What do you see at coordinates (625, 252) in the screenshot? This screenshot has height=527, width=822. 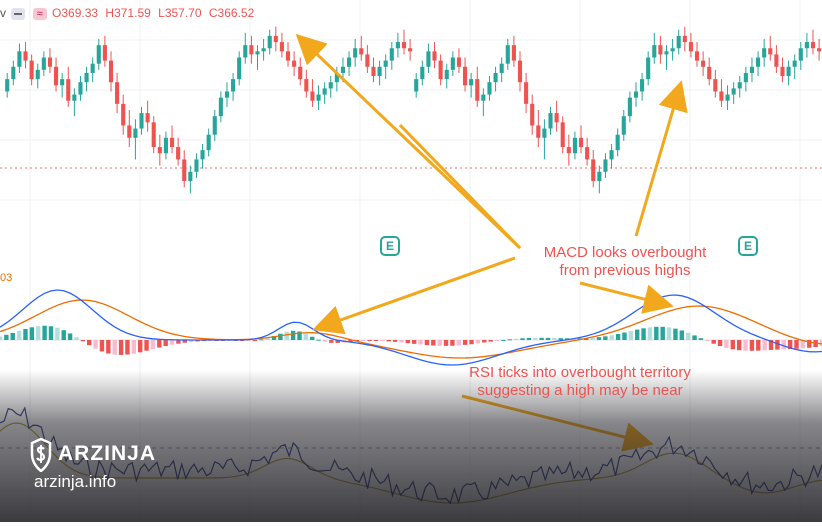 I see `macd-annotation-line1: MACD looks overbought` at bounding box center [625, 252].